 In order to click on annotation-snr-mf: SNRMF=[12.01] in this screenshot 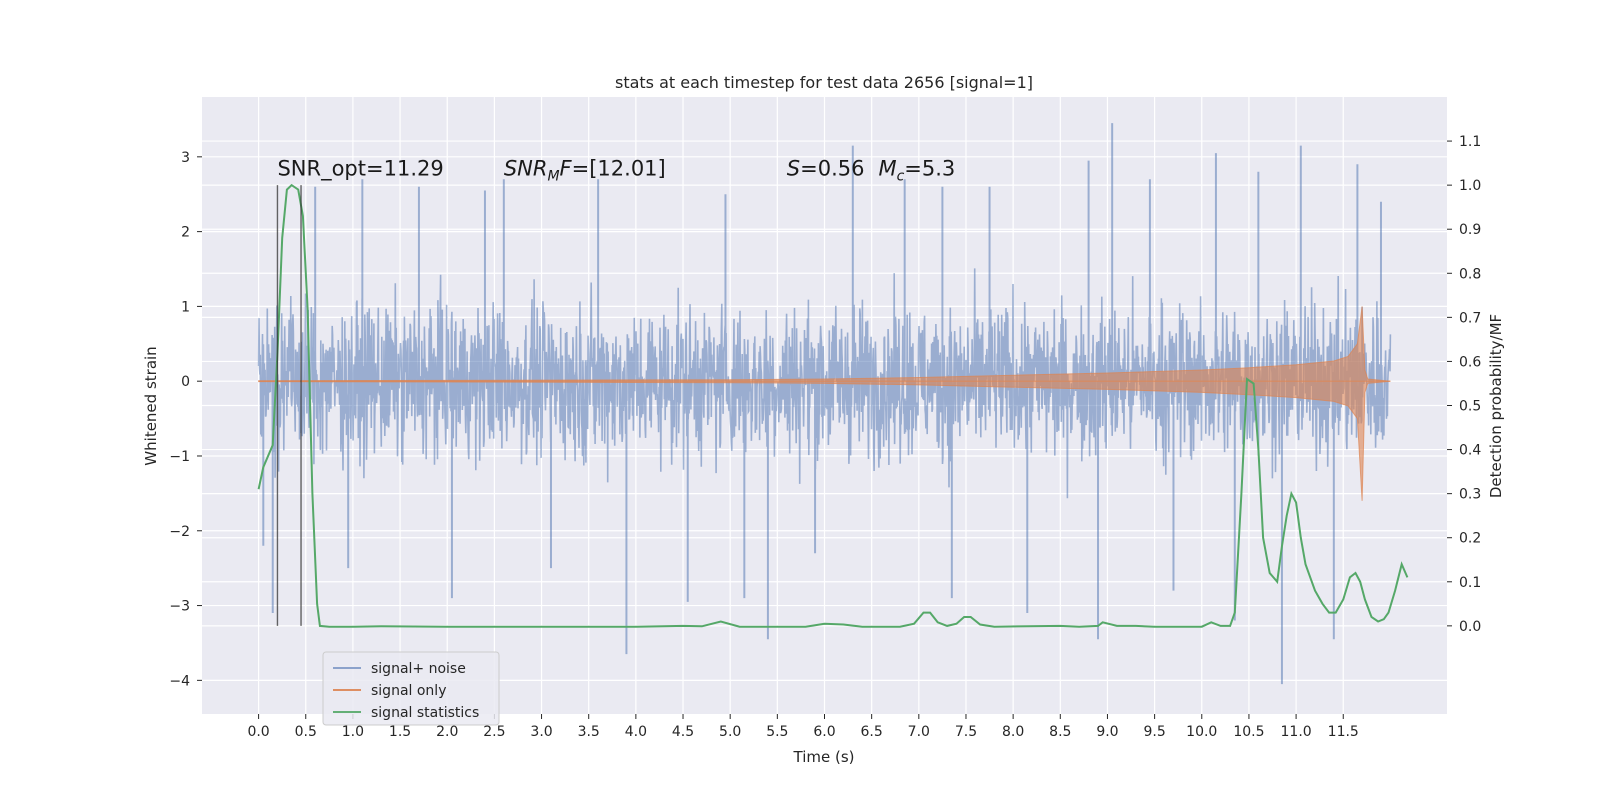, I will do `click(585, 171)`.